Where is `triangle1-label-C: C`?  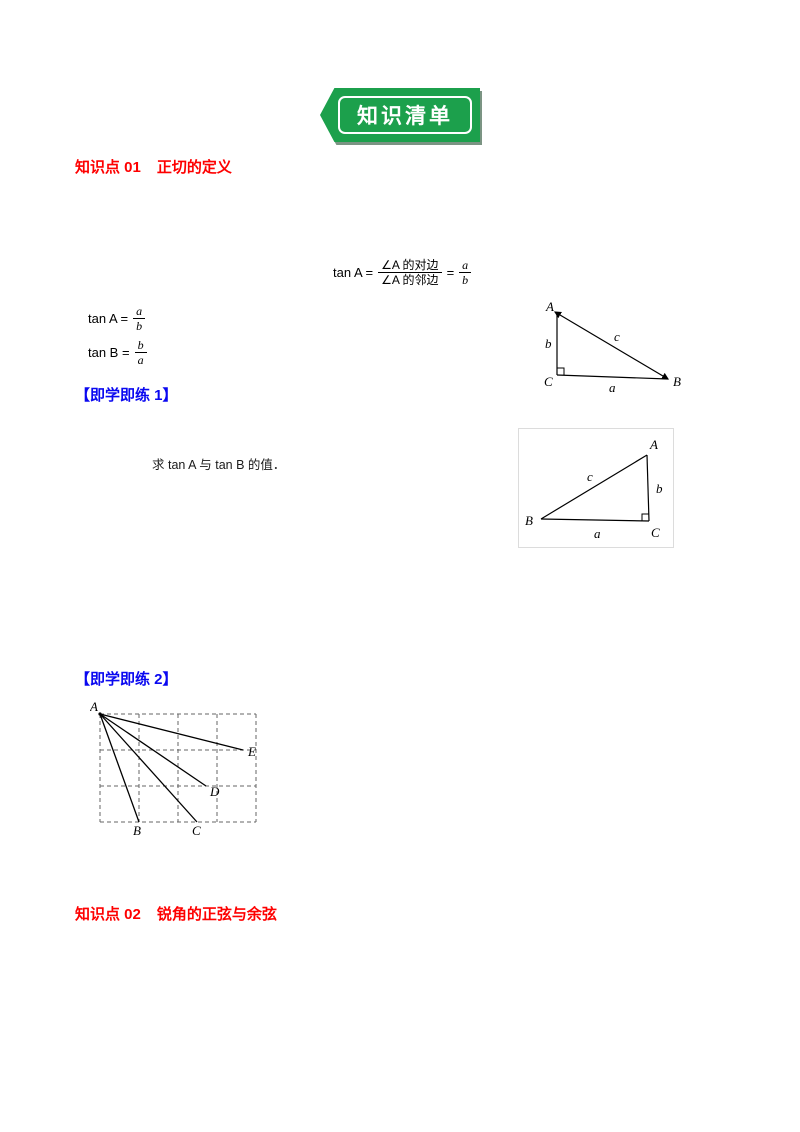 triangle1-label-C: C is located at coordinates (548, 381).